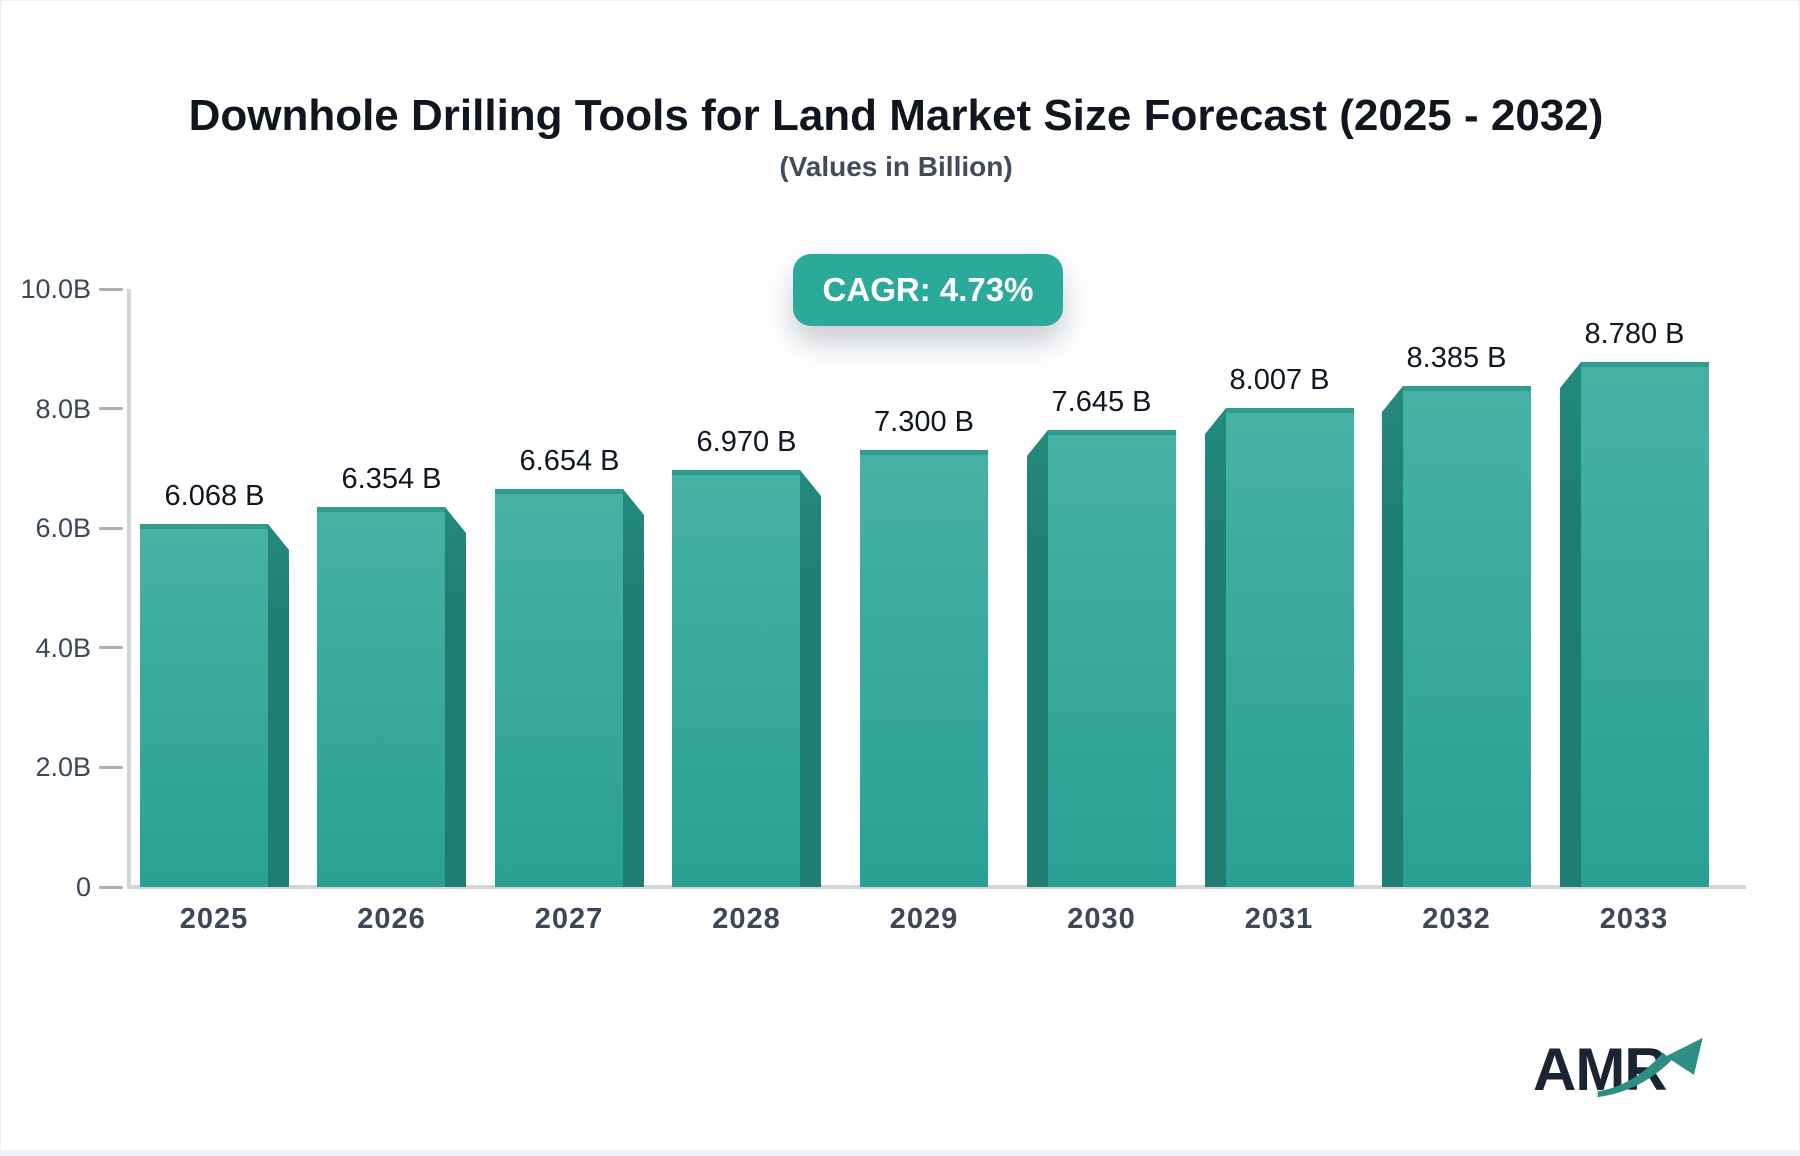  Describe the element at coordinates (900, 1152) in the screenshot. I see `bottom-strip` at that location.